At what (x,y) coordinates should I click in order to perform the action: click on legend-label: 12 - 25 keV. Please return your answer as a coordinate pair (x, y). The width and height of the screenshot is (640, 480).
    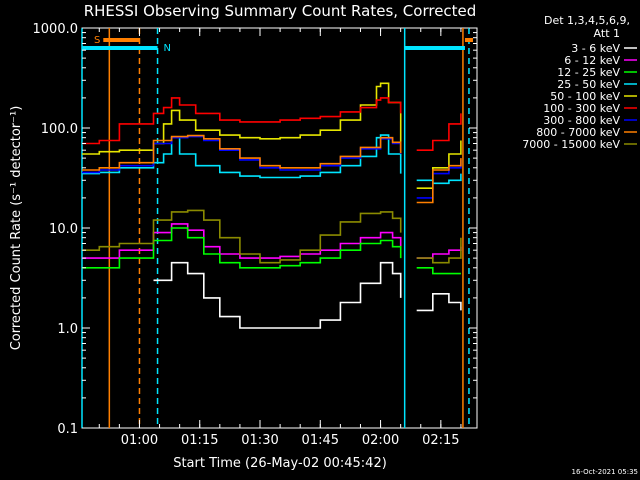
    Looking at the image, I should click on (588, 72).